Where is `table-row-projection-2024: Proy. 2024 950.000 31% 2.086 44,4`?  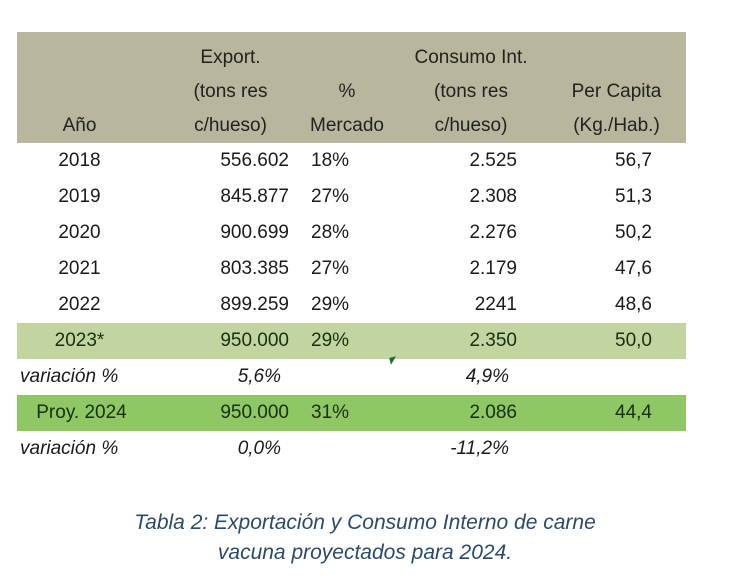 table-row-projection-2024: Proy. 2024 950.000 31% 2.086 44,4 is located at coordinates (351, 413).